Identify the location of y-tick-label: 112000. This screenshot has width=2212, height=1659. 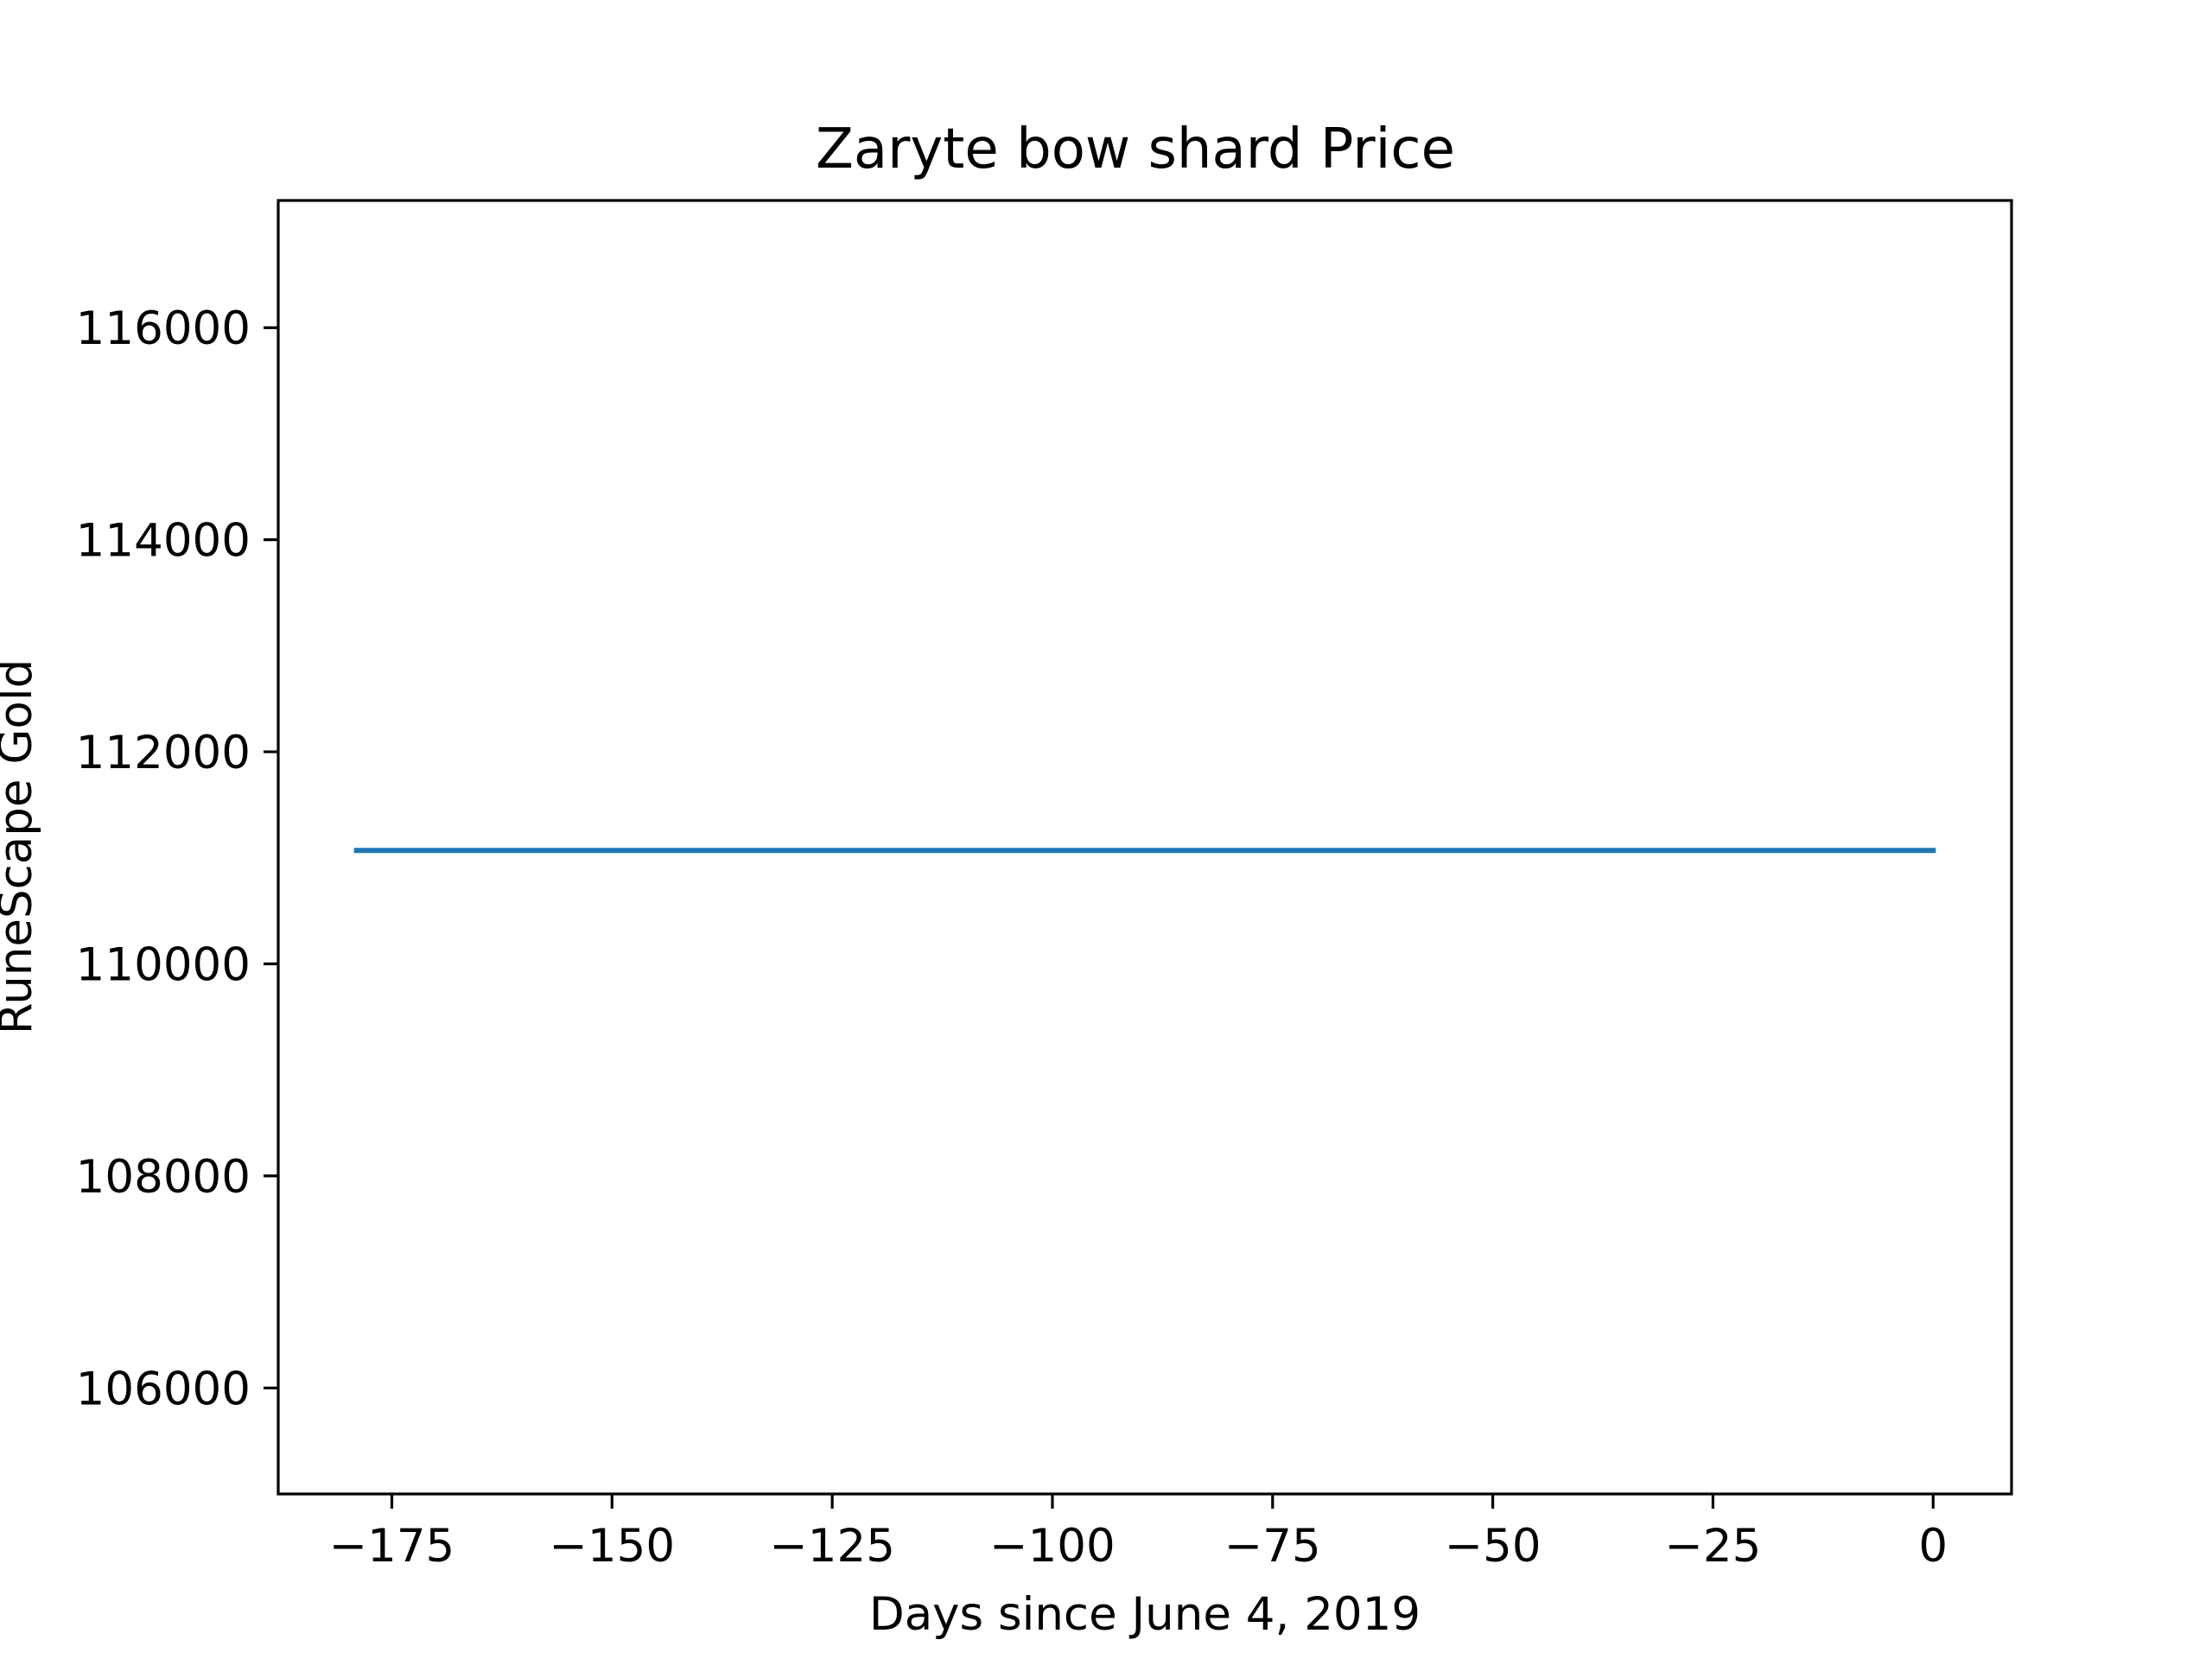
(163, 753).